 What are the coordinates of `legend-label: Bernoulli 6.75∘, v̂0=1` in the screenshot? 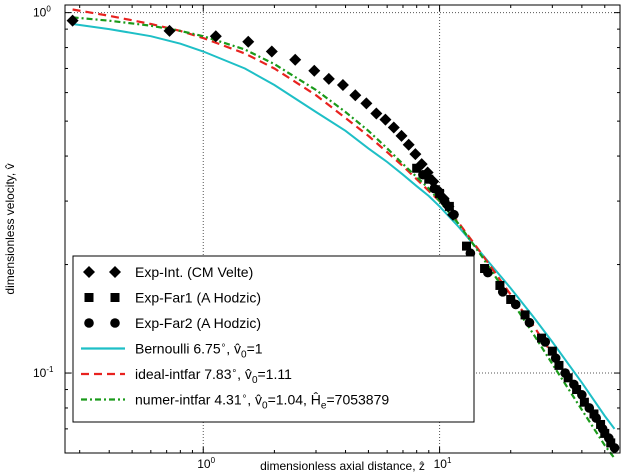 It's located at (199, 350).